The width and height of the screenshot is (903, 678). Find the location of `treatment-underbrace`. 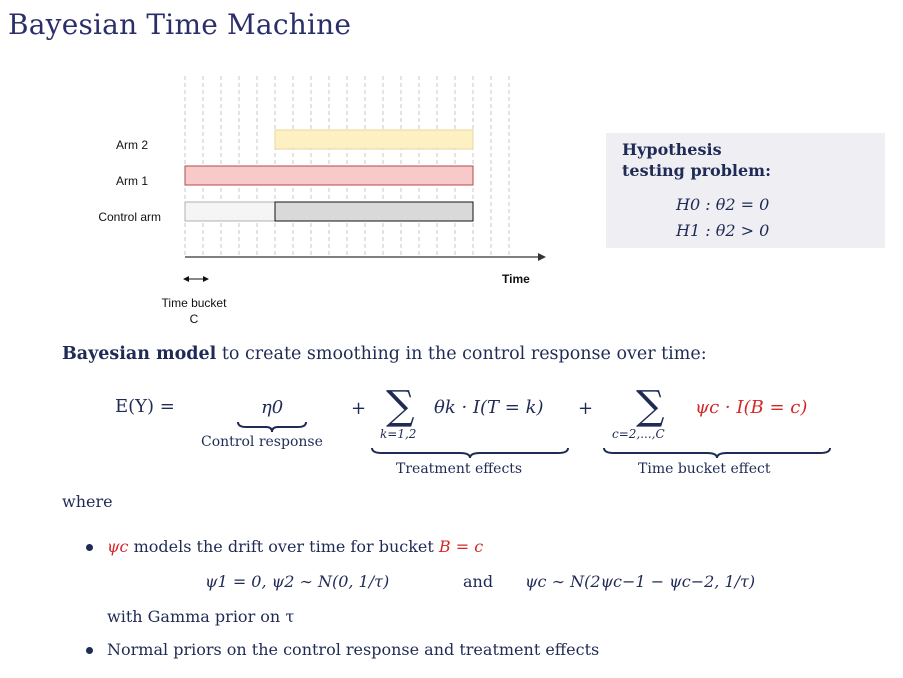

treatment-underbrace is located at coordinates (470, 453).